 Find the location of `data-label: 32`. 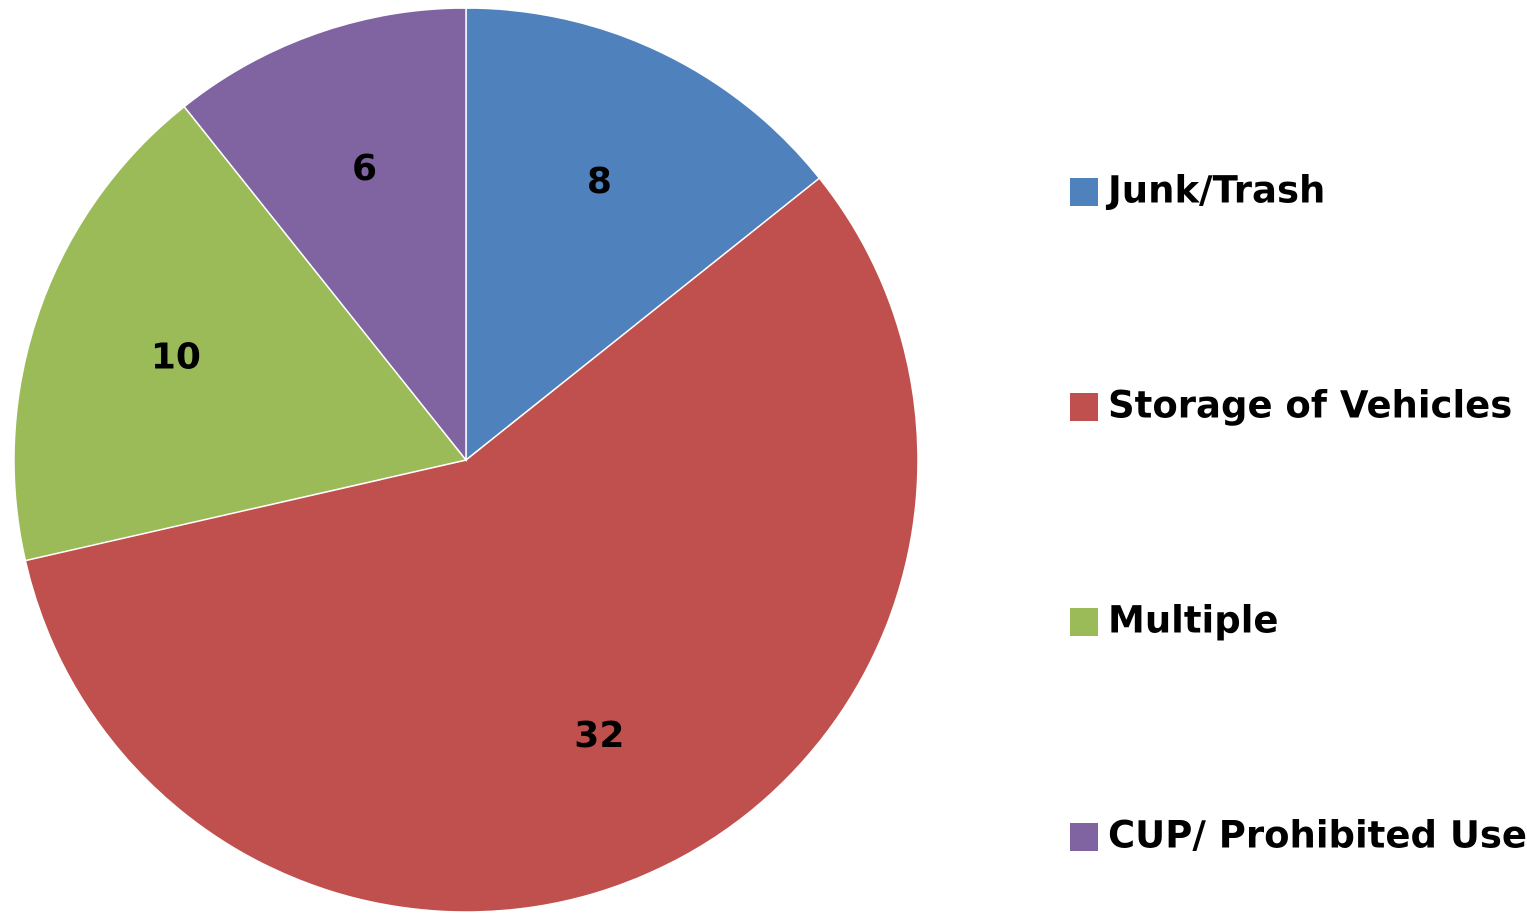

data-label: 32 is located at coordinates (599, 735).